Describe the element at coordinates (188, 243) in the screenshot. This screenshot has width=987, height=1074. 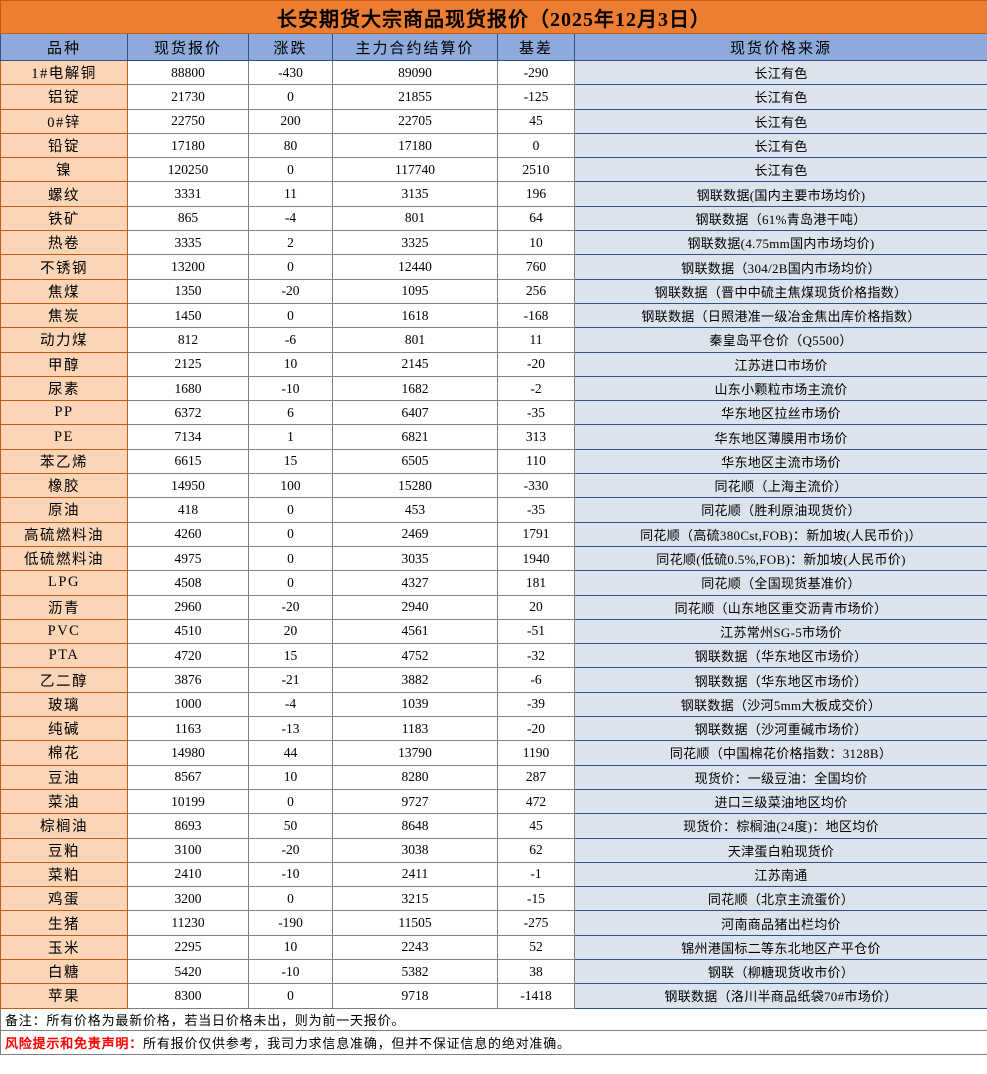
I see `cell-spot-price: 3335` at that location.